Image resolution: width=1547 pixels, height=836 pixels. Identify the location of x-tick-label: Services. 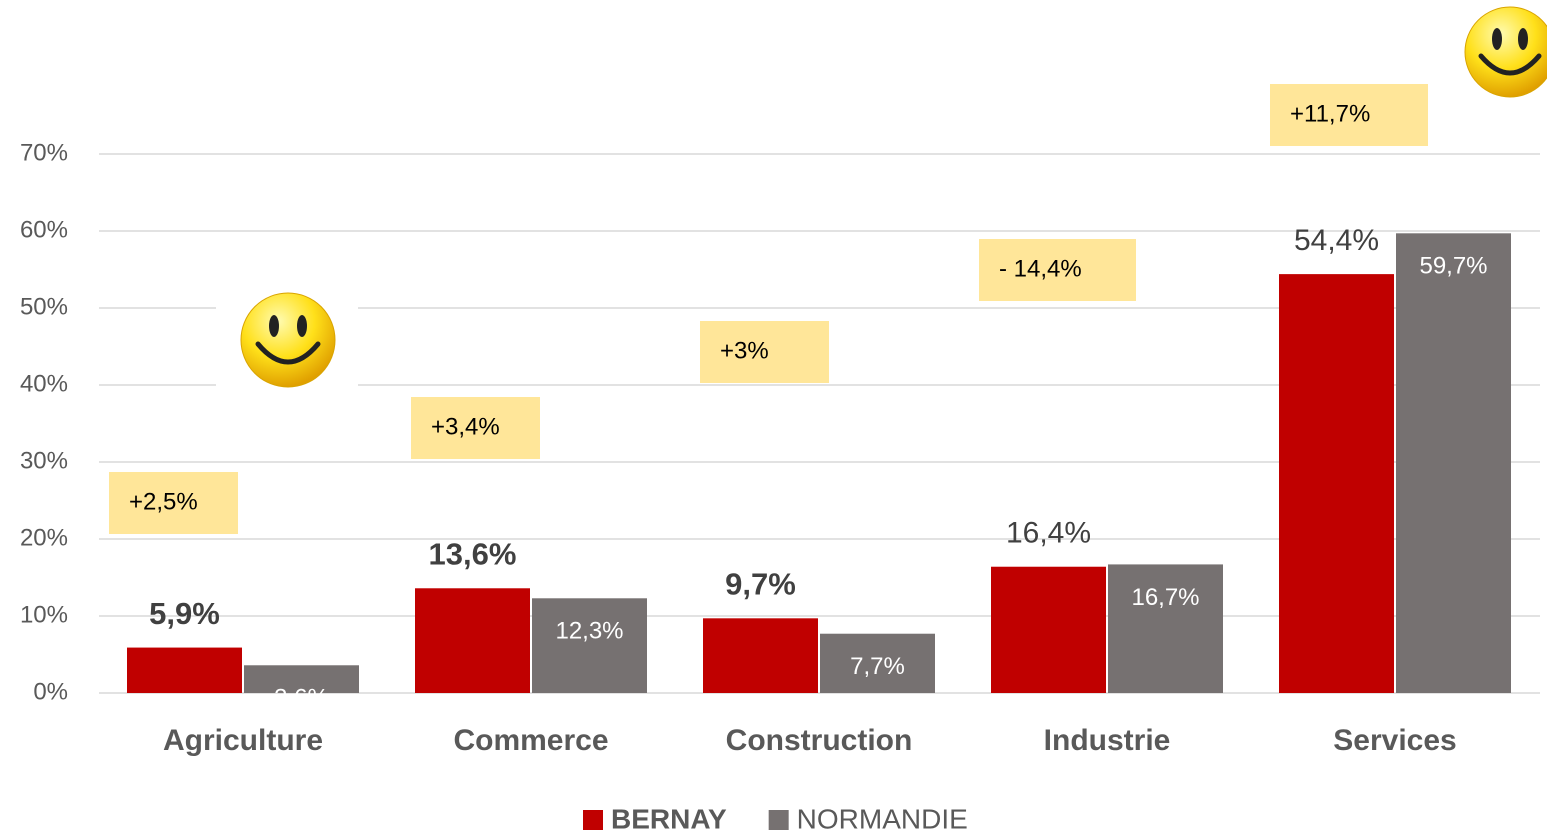
(1394, 740).